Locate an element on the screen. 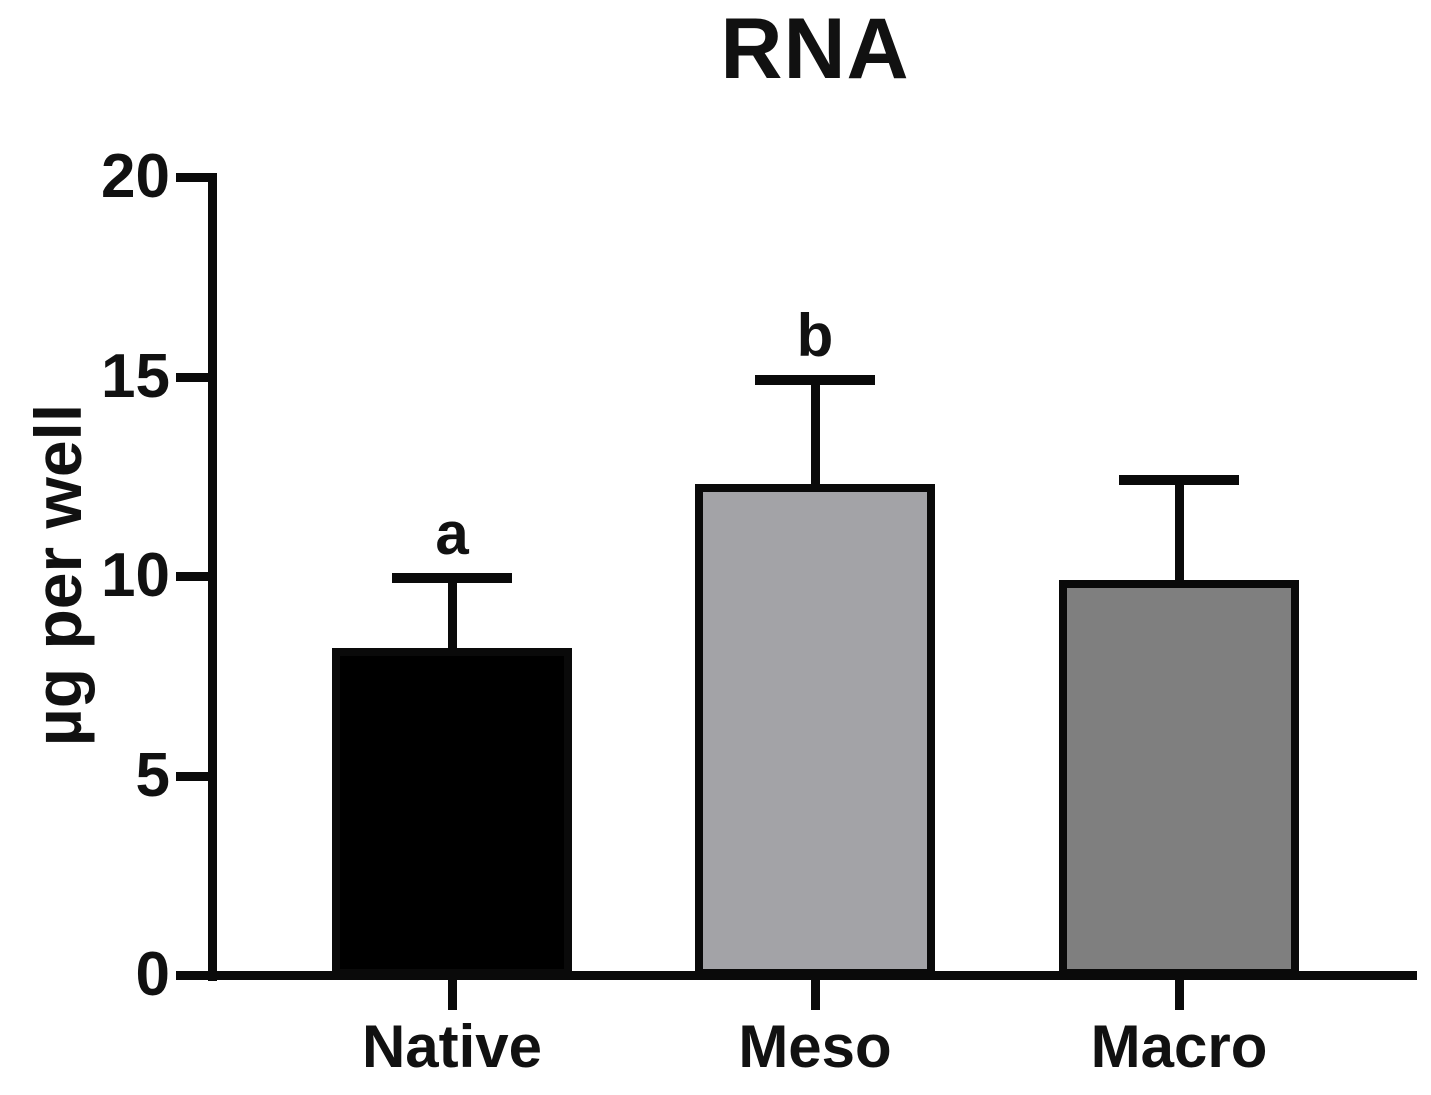 Image resolution: width=1431 pixels, height=1095 pixels. x-axis-category-label: Meso is located at coordinates (815, 1046).